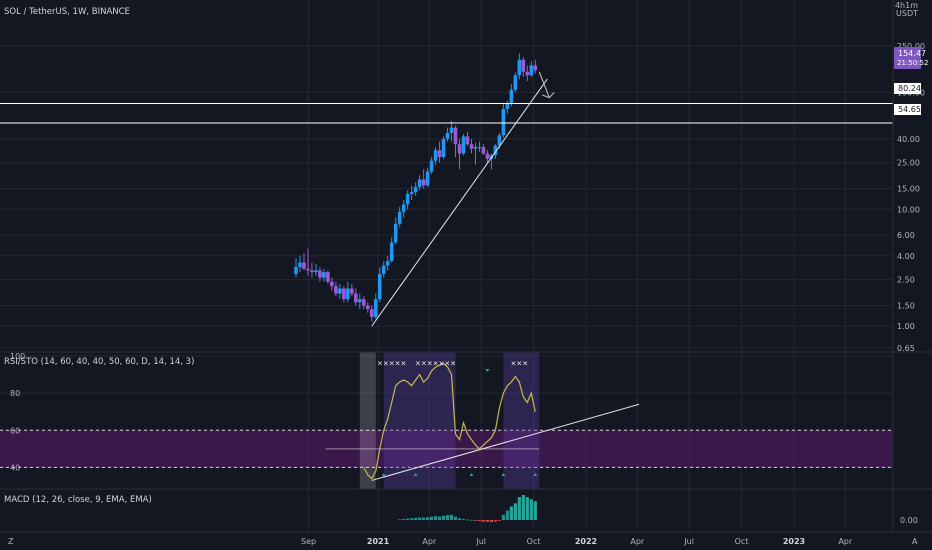  What do you see at coordinates (446, 113) in the screenshot?
I see `horizontal-levels` at bounding box center [446, 113].